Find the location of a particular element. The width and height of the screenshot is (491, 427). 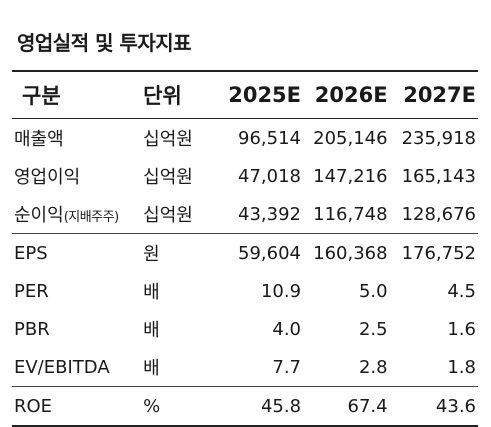

row-unit: % is located at coordinates (175, 406).